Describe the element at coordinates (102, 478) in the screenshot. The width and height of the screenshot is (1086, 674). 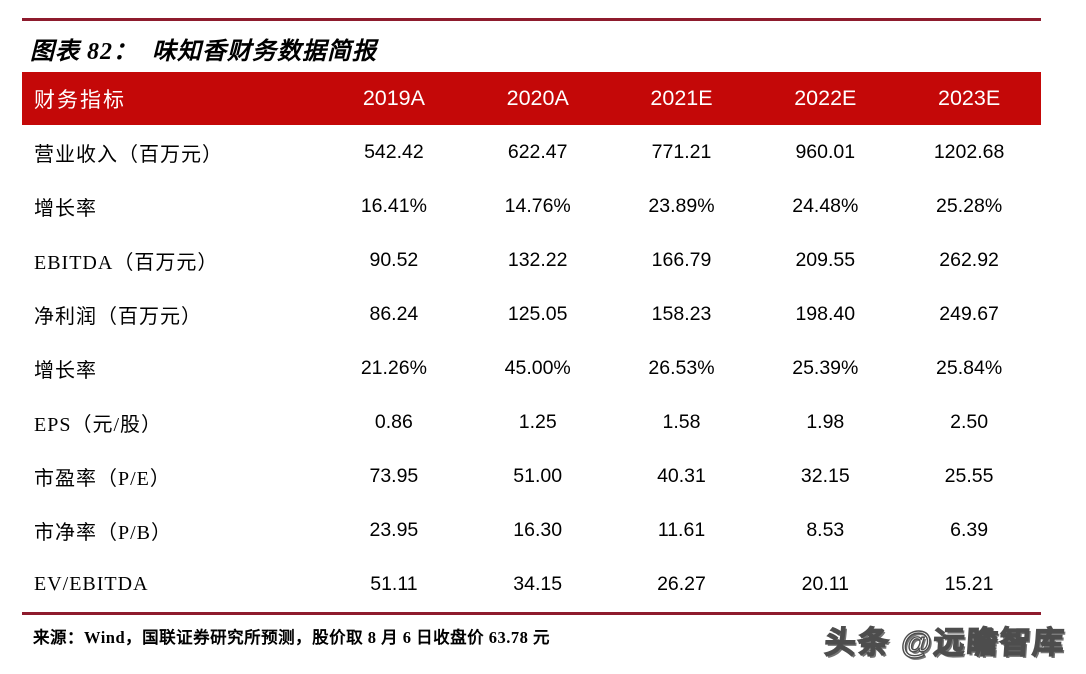
I see `row-label: 市盈率（P/E）` at that location.